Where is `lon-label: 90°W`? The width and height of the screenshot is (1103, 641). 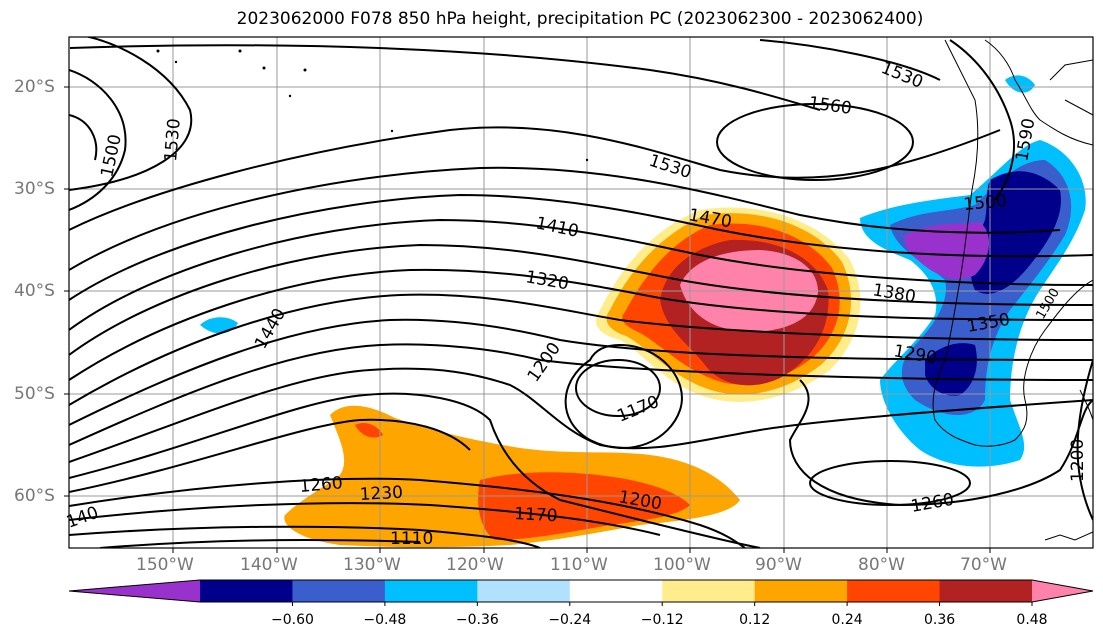 lon-label: 90°W is located at coordinates (778, 565).